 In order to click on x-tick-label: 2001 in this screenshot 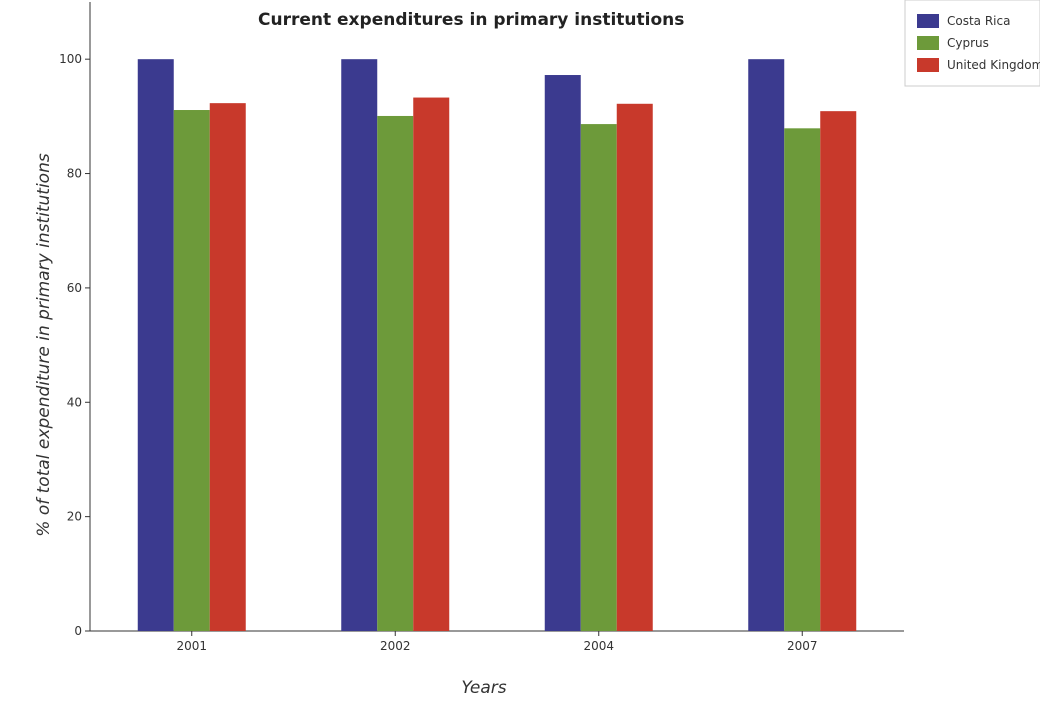, I will do `click(191, 646)`.